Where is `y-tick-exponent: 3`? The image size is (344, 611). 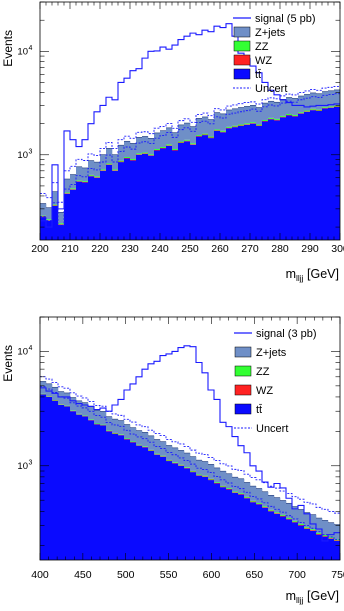
y-tick-exponent: 3 is located at coordinates (31, 151).